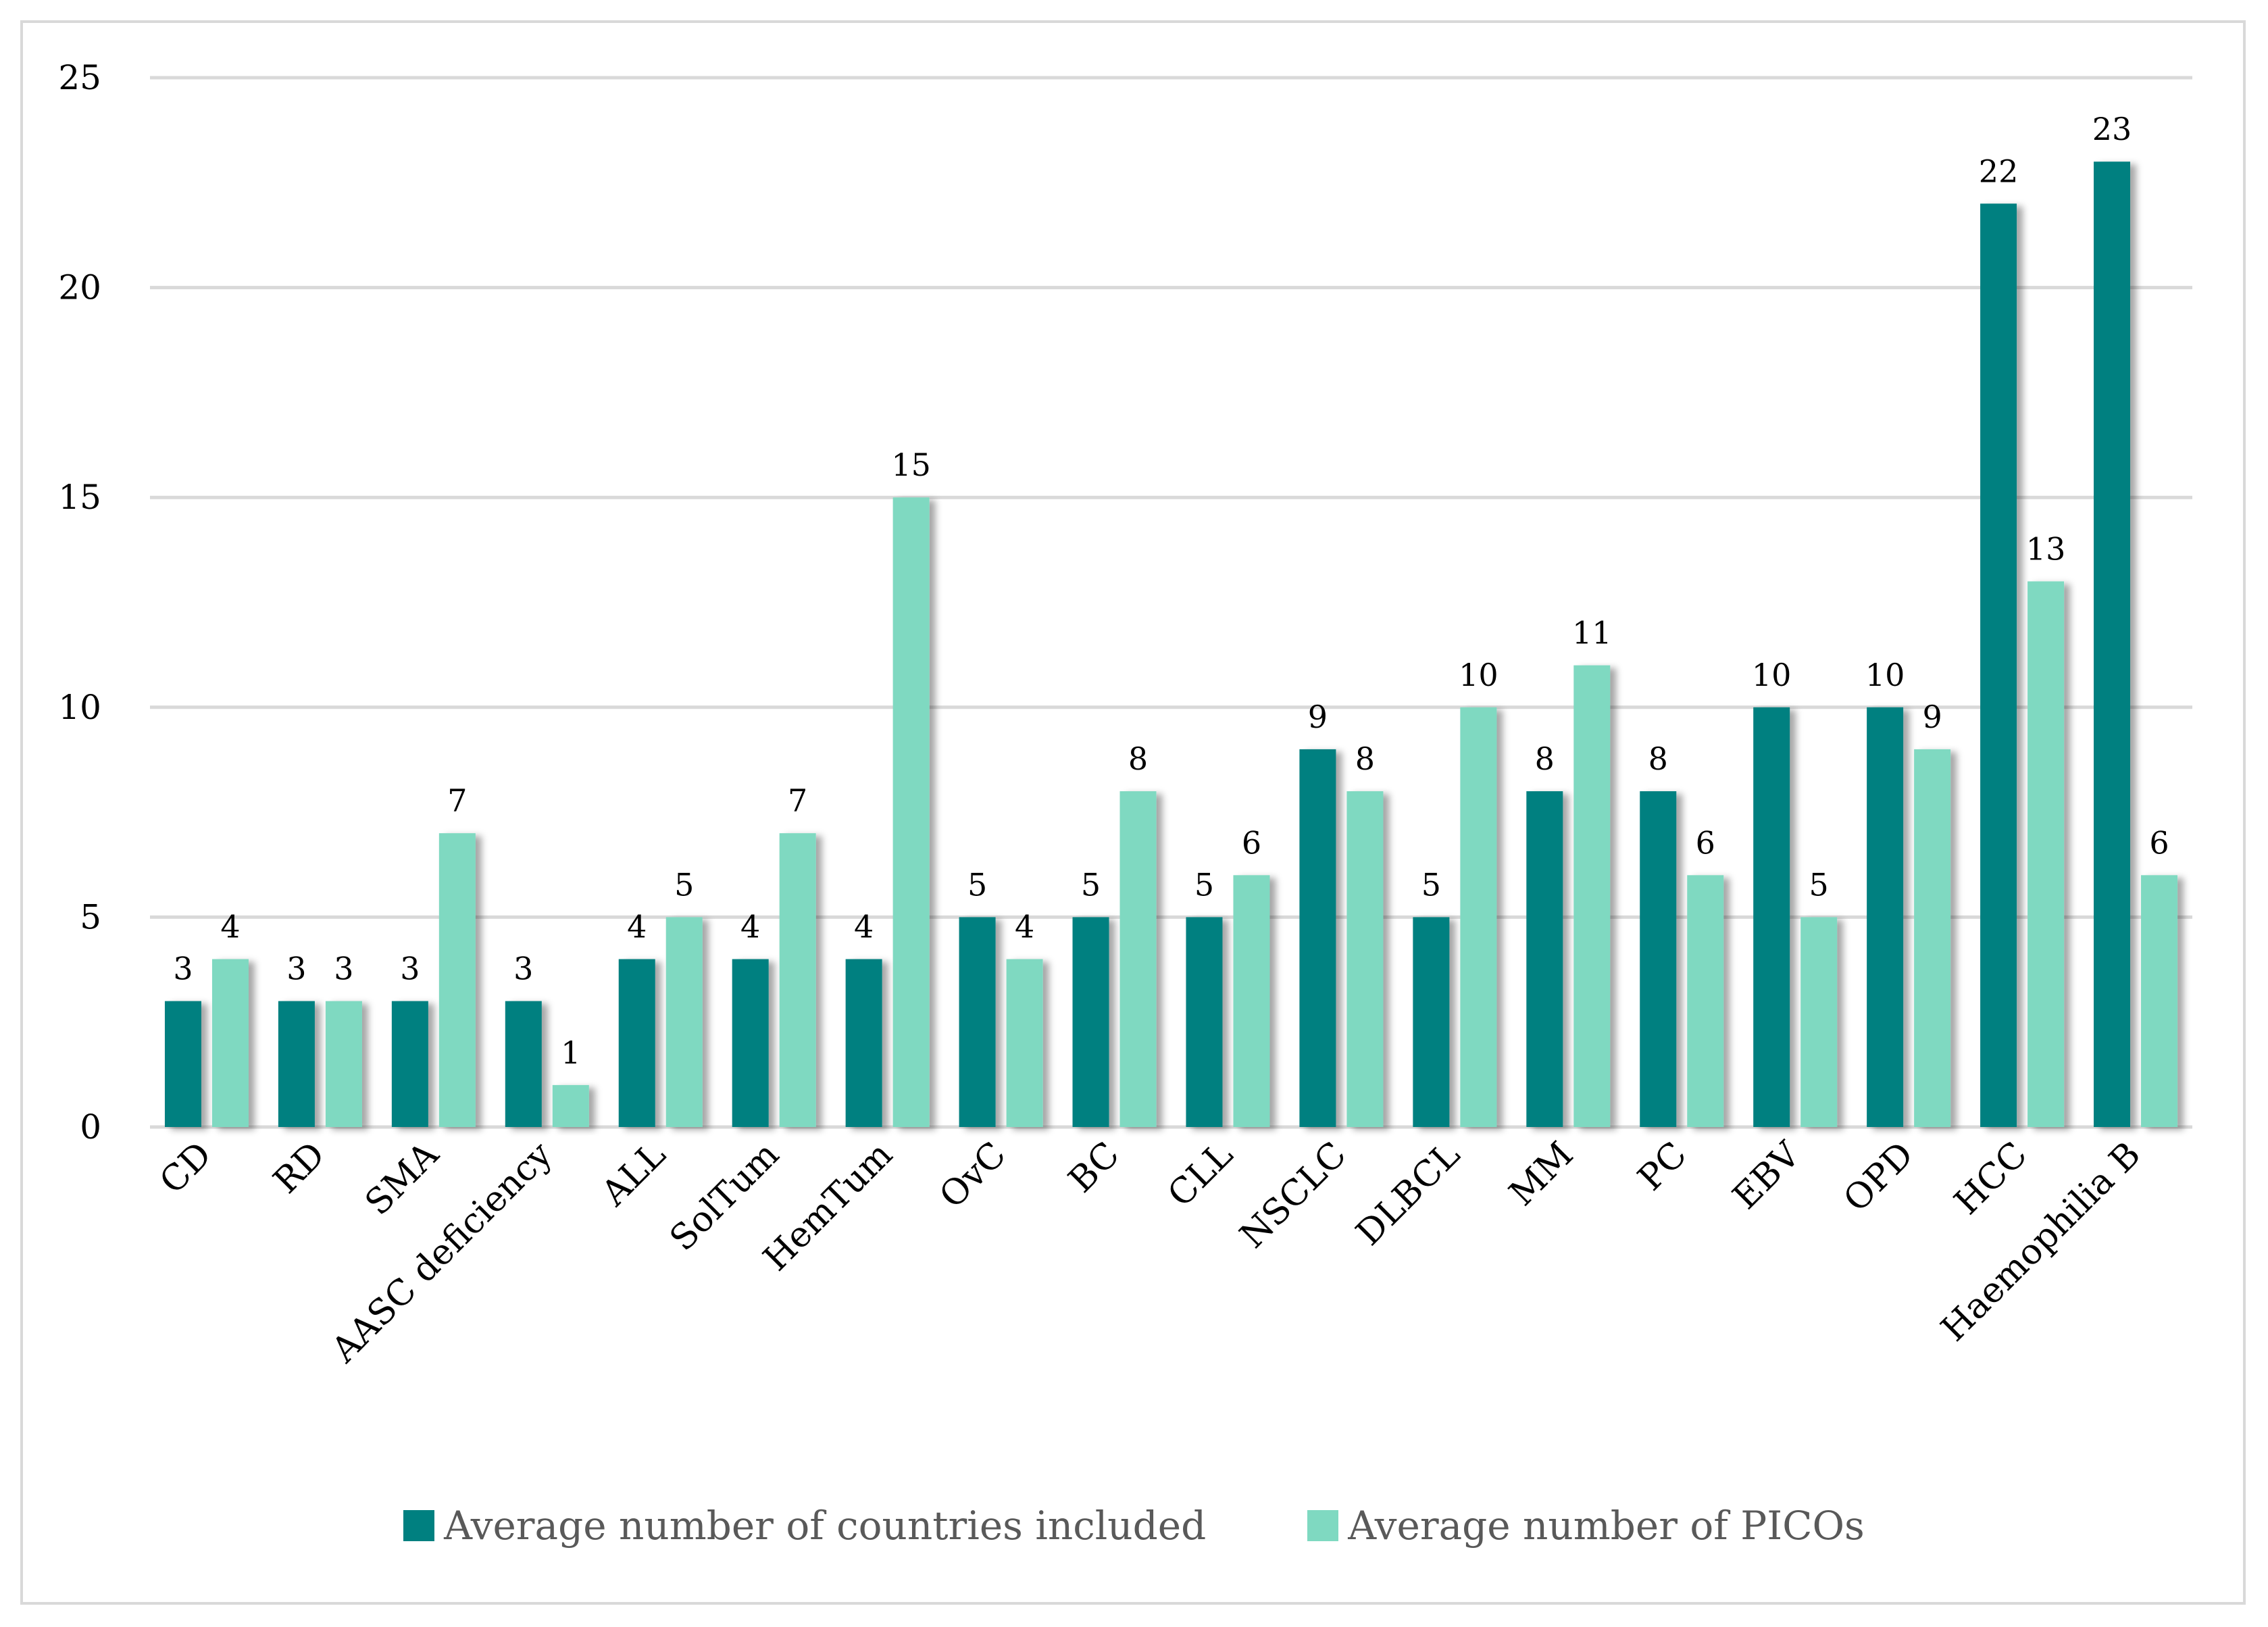 The height and width of the screenshot is (1627, 2268). I want to click on category-label-3: AASC deficiency, so click(442, 1252).